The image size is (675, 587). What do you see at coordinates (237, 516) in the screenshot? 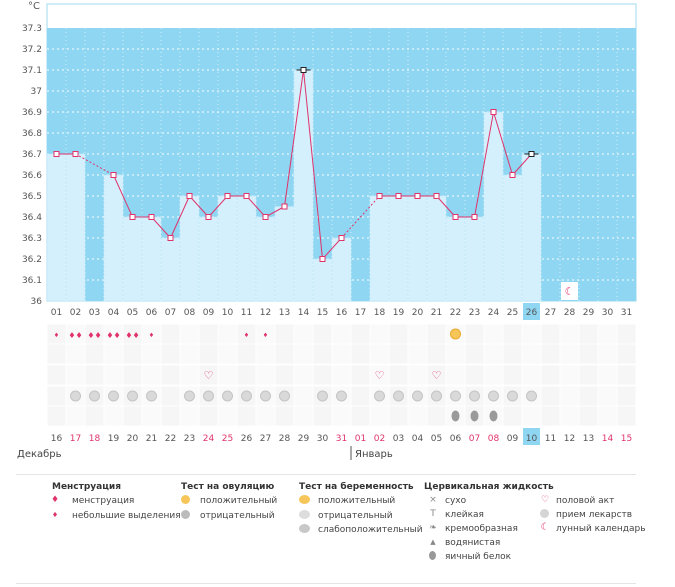
I see `legend-ovulation-negative: отрицательный` at bounding box center [237, 516].